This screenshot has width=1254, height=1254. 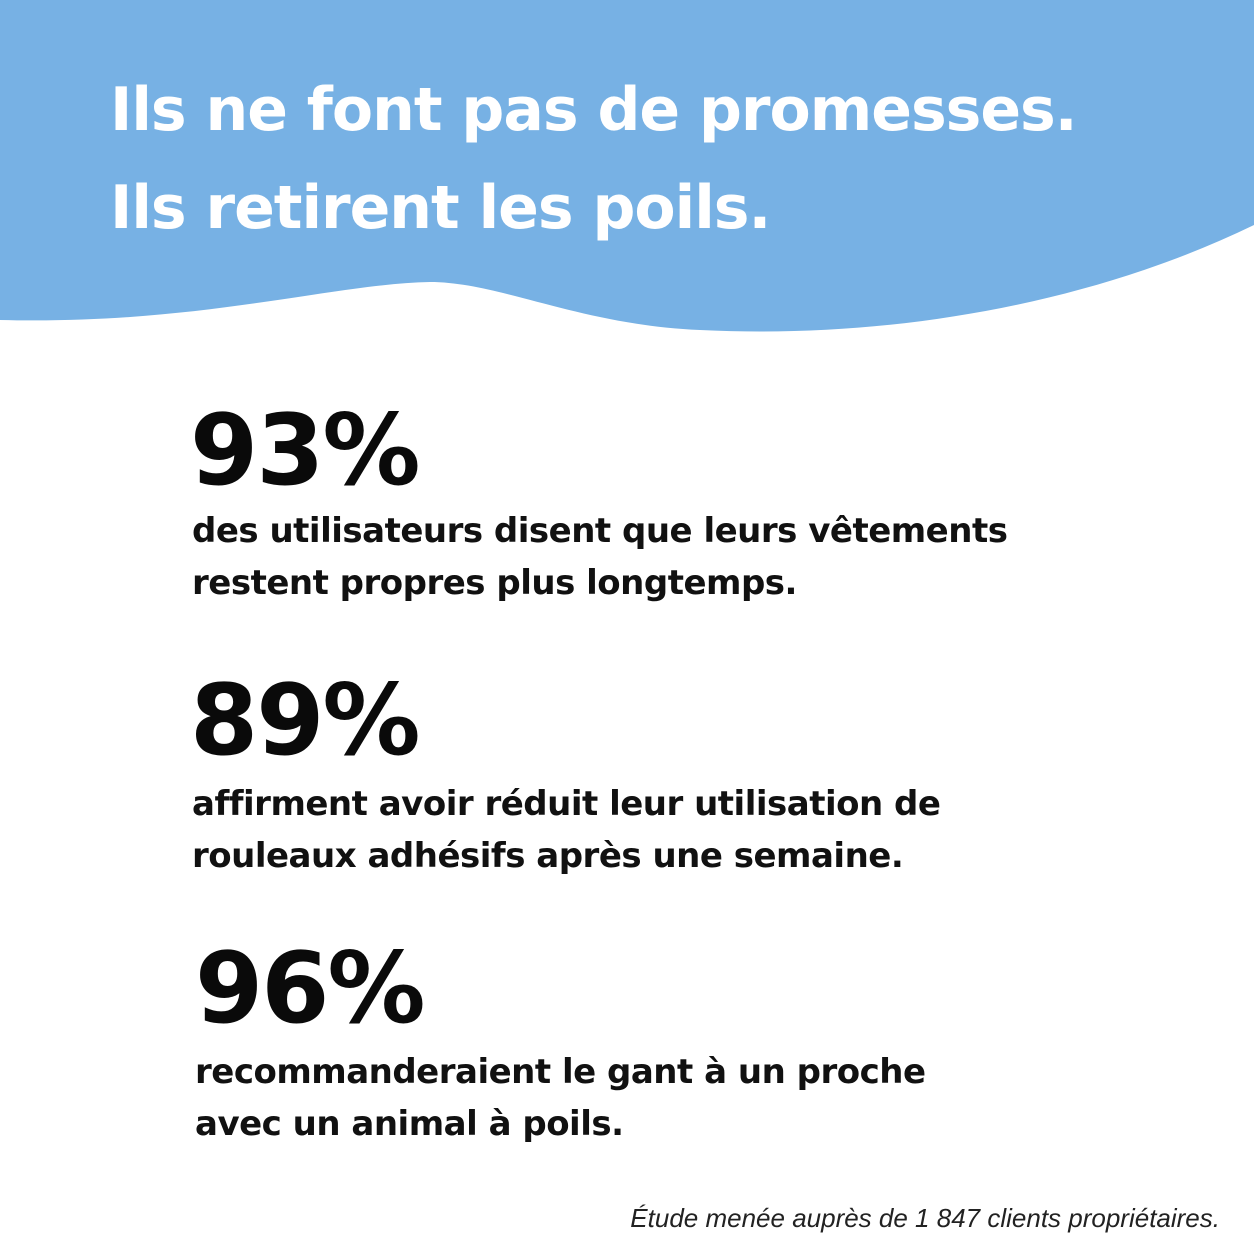 What do you see at coordinates (560, 1072) in the screenshot?
I see `stat-description: recommanderaient le gant à un proche` at bounding box center [560, 1072].